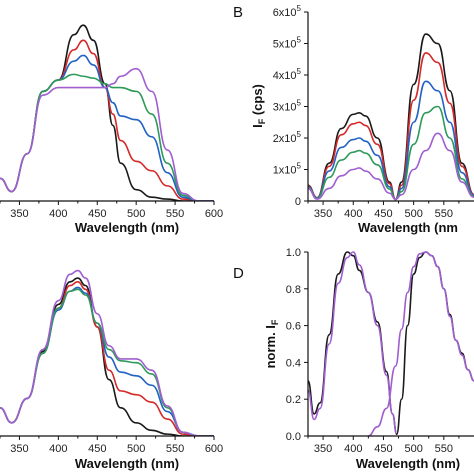  I want to click on panel-b-x-axis-label: Wavelength (nm, so click(408, 227).